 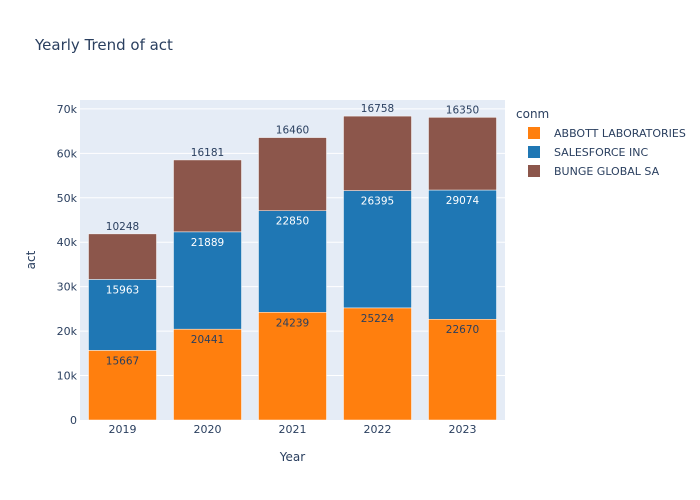 I want to click on y-tick-label: 20k, so click(x=67, y=331).